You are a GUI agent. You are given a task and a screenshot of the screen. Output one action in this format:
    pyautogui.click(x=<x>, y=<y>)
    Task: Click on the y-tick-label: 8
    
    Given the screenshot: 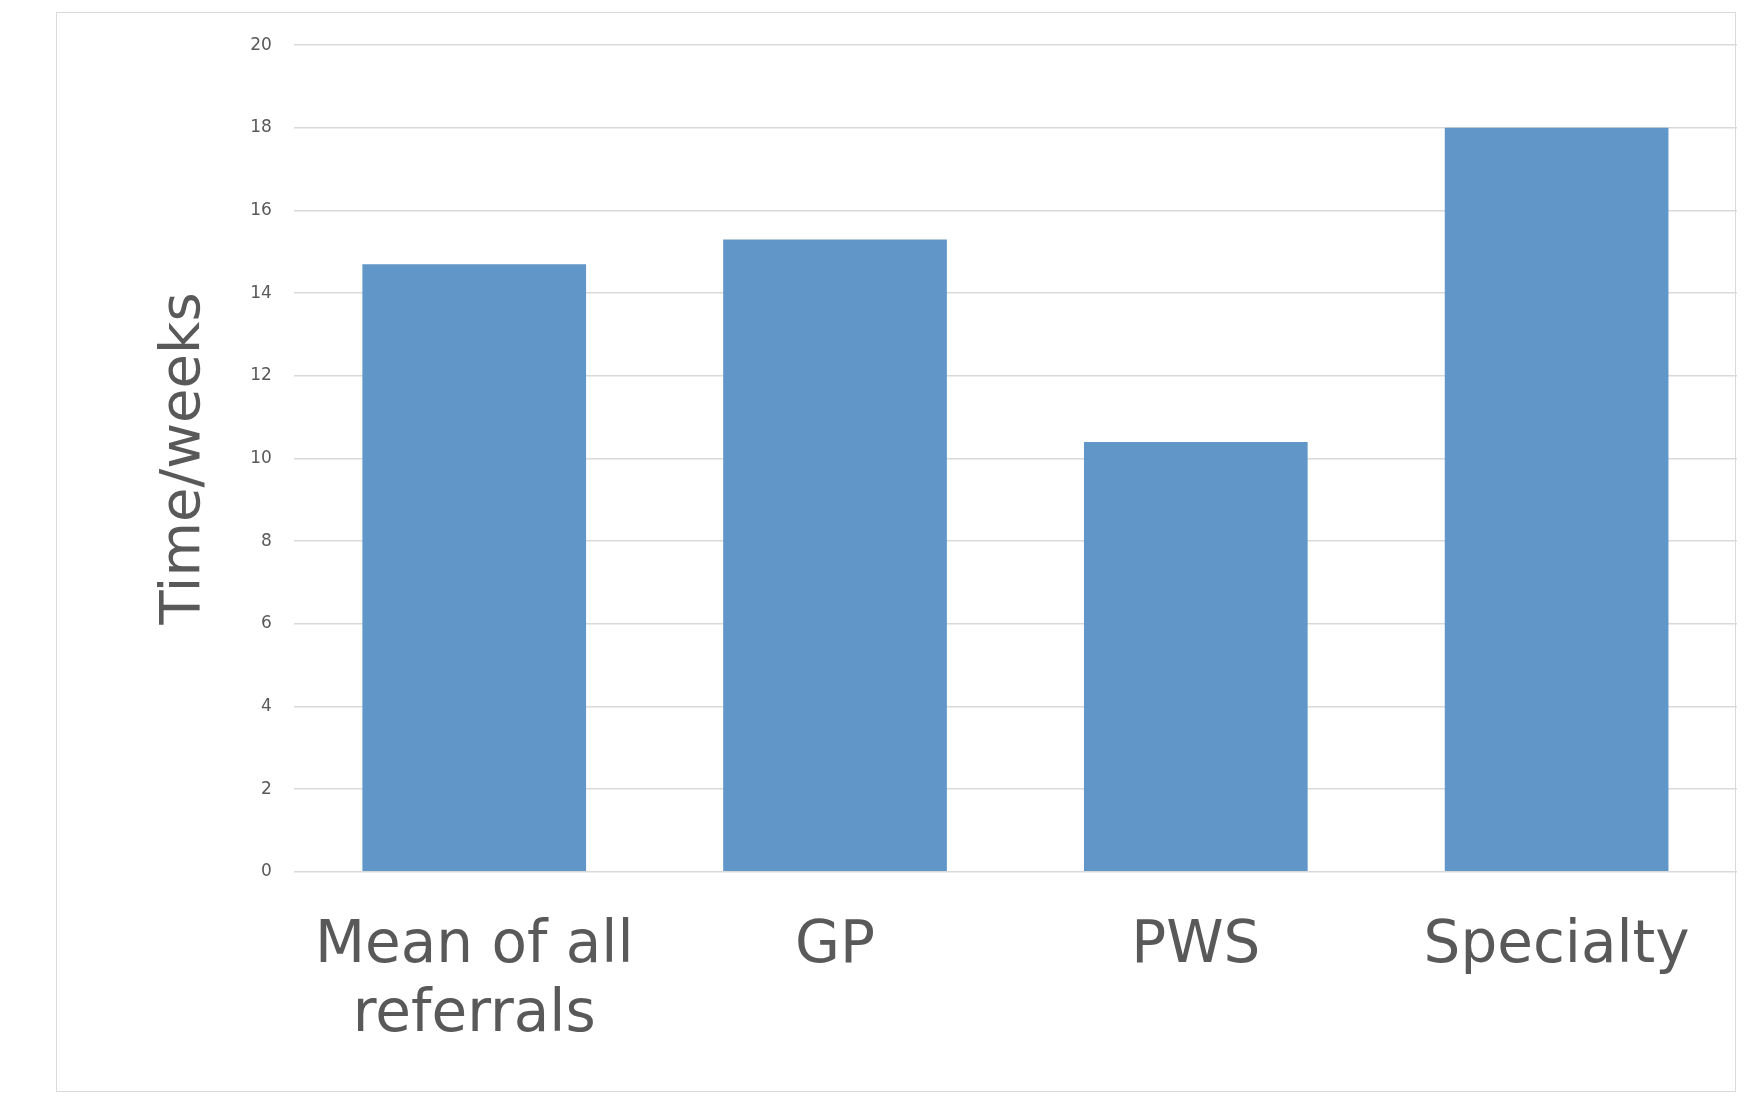 What is the action you would take?
    pyautogui.click(x=266, y=539)
    